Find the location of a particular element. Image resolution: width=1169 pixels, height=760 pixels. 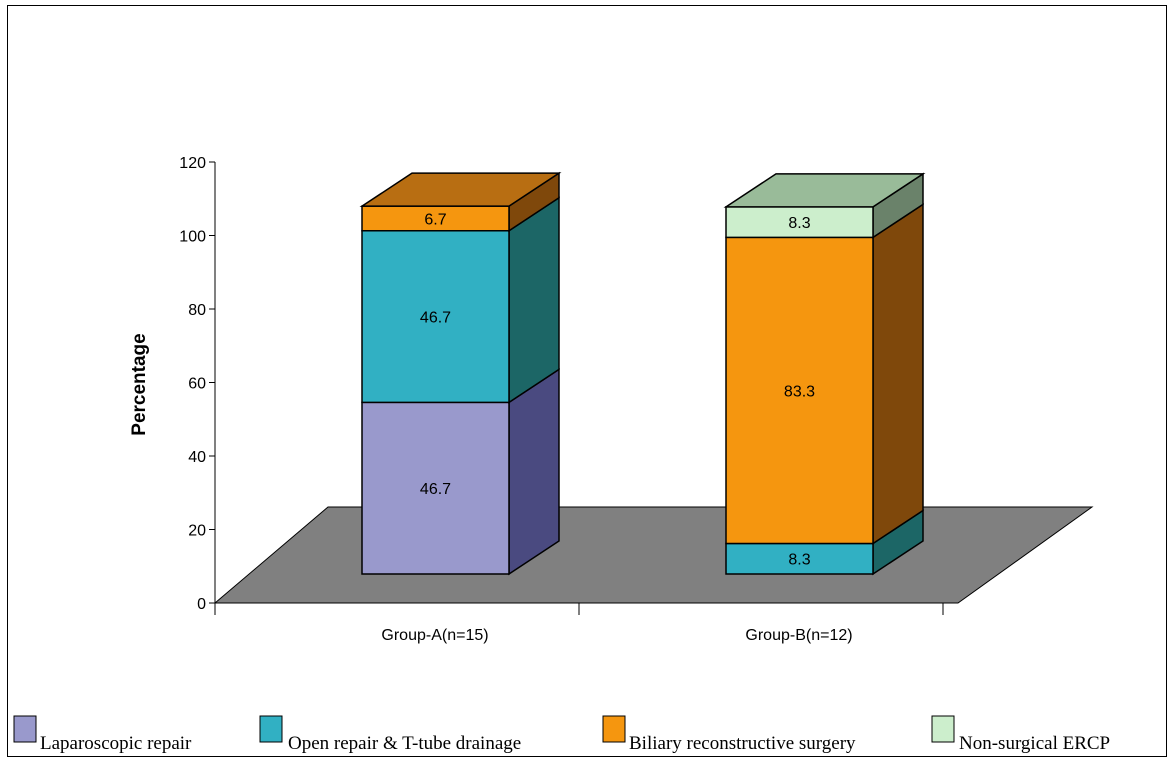

y-tick-label-0: 0 is located at coordinates (201, 604).